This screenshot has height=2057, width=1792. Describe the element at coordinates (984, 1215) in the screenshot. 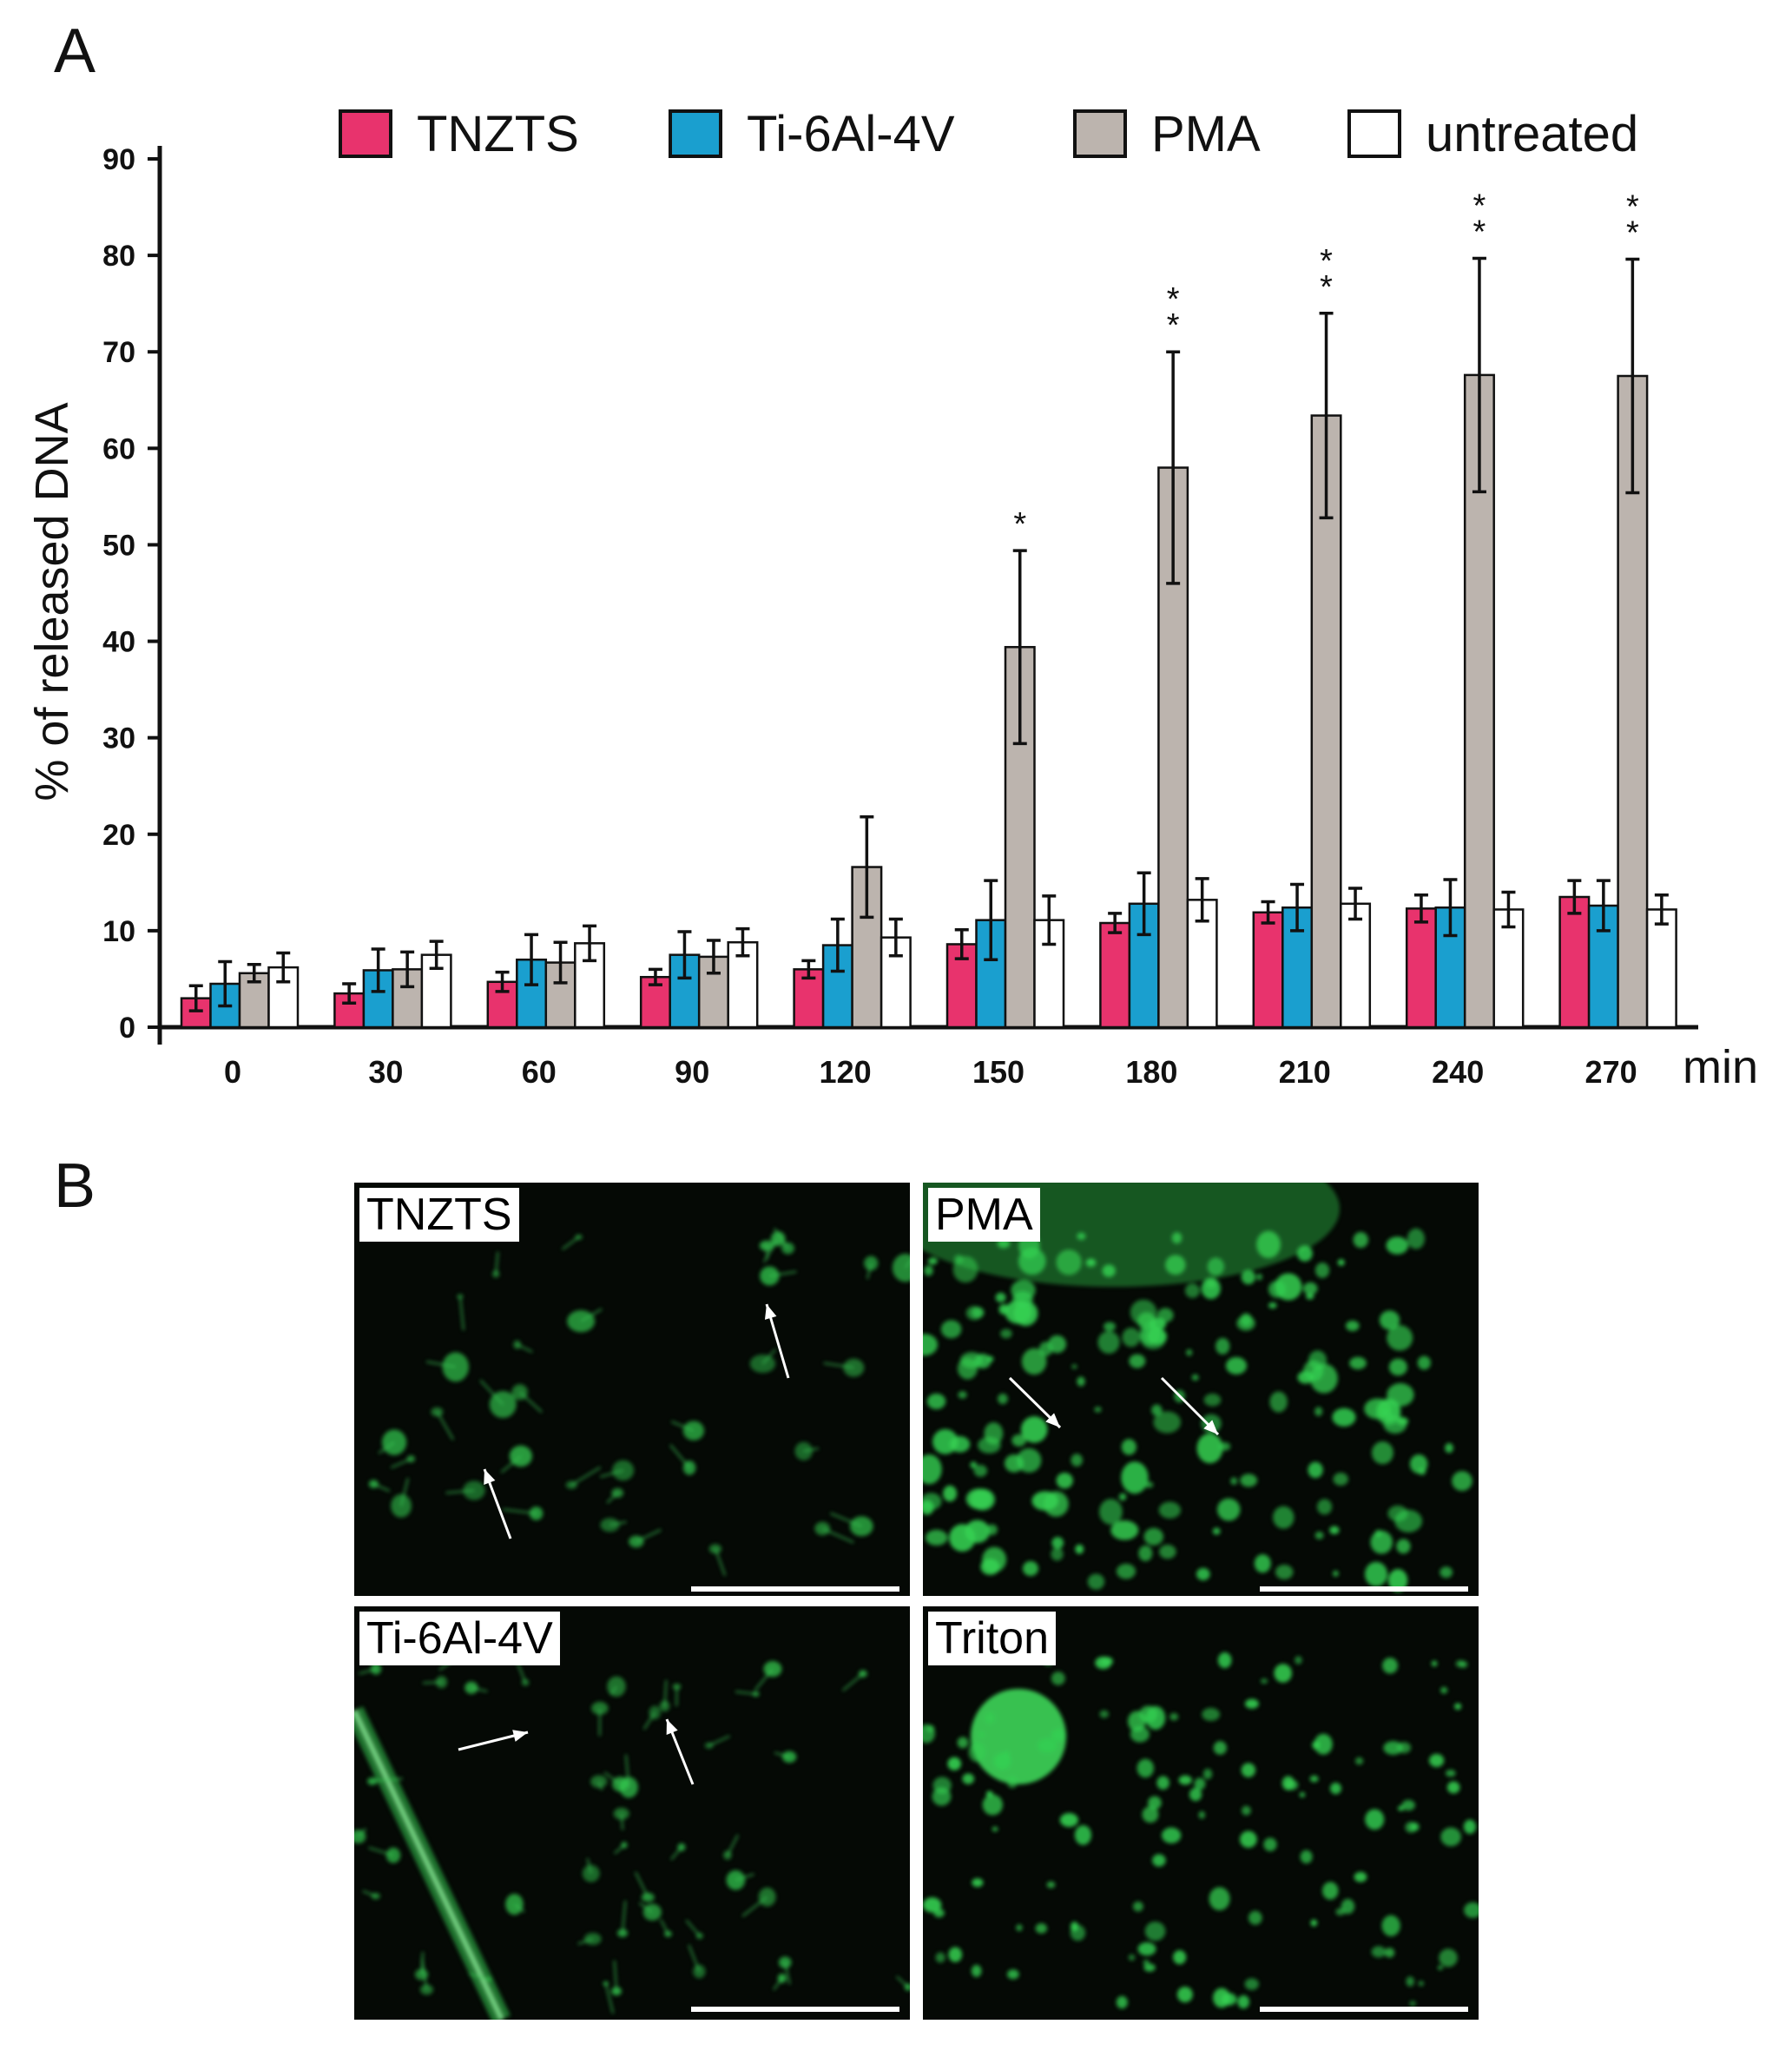

I see `micrograph-pma-label: PMA` at that location.